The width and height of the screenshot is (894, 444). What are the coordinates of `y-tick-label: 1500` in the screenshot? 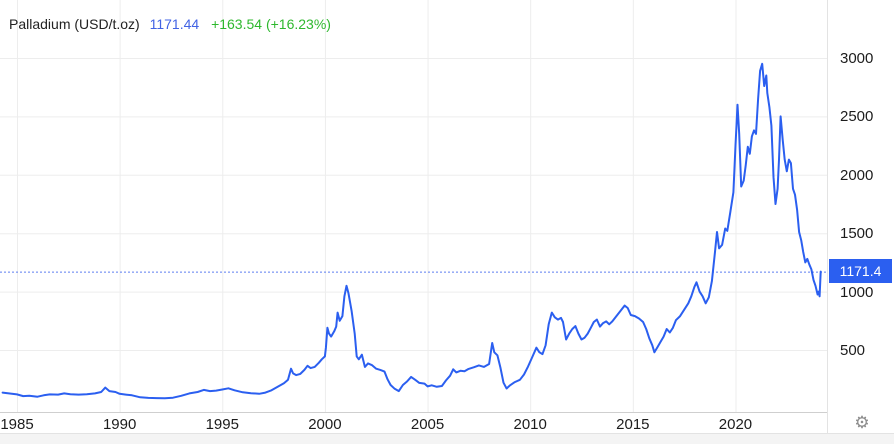 It's located at (857, 234).